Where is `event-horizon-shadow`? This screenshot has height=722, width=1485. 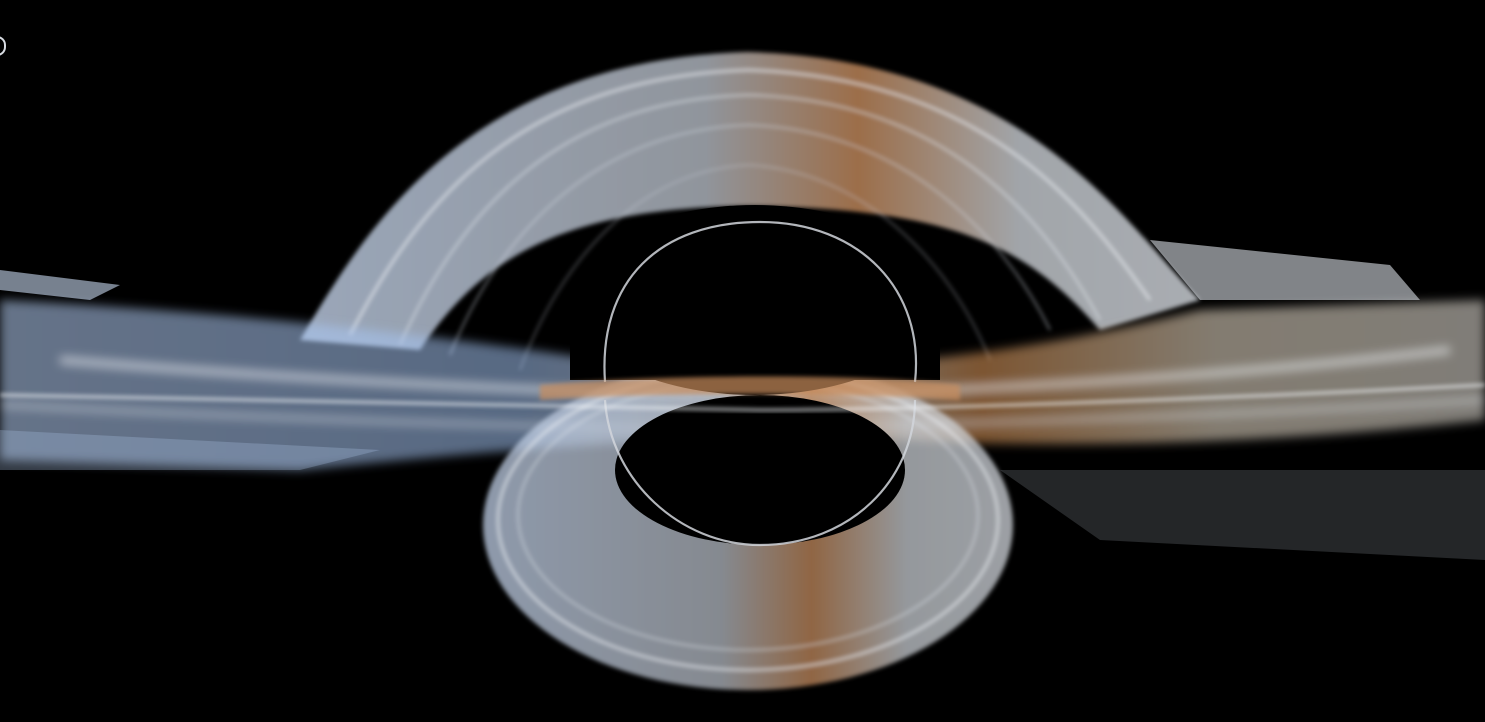
event-horizon-shadow is located at coordinates (755, 375).